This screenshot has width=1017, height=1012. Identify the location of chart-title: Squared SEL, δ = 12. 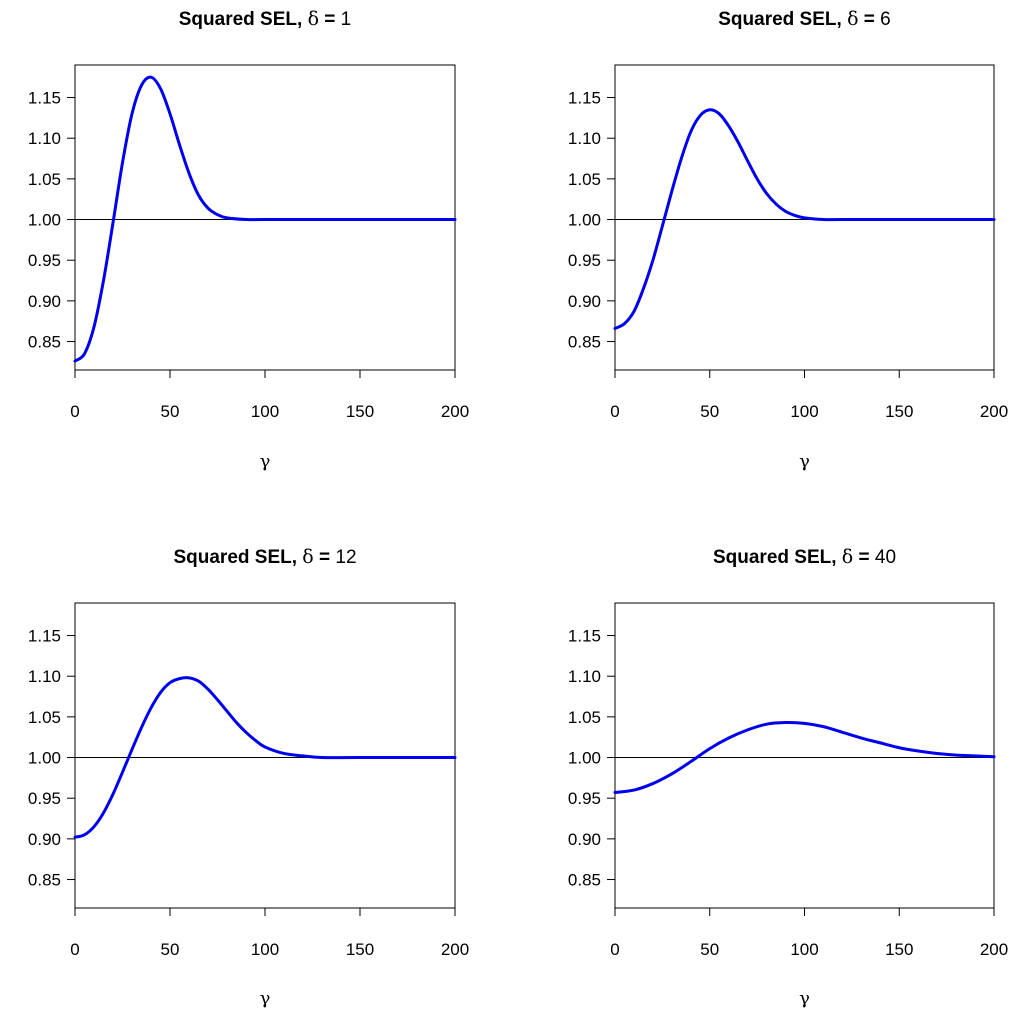
(264, 557).